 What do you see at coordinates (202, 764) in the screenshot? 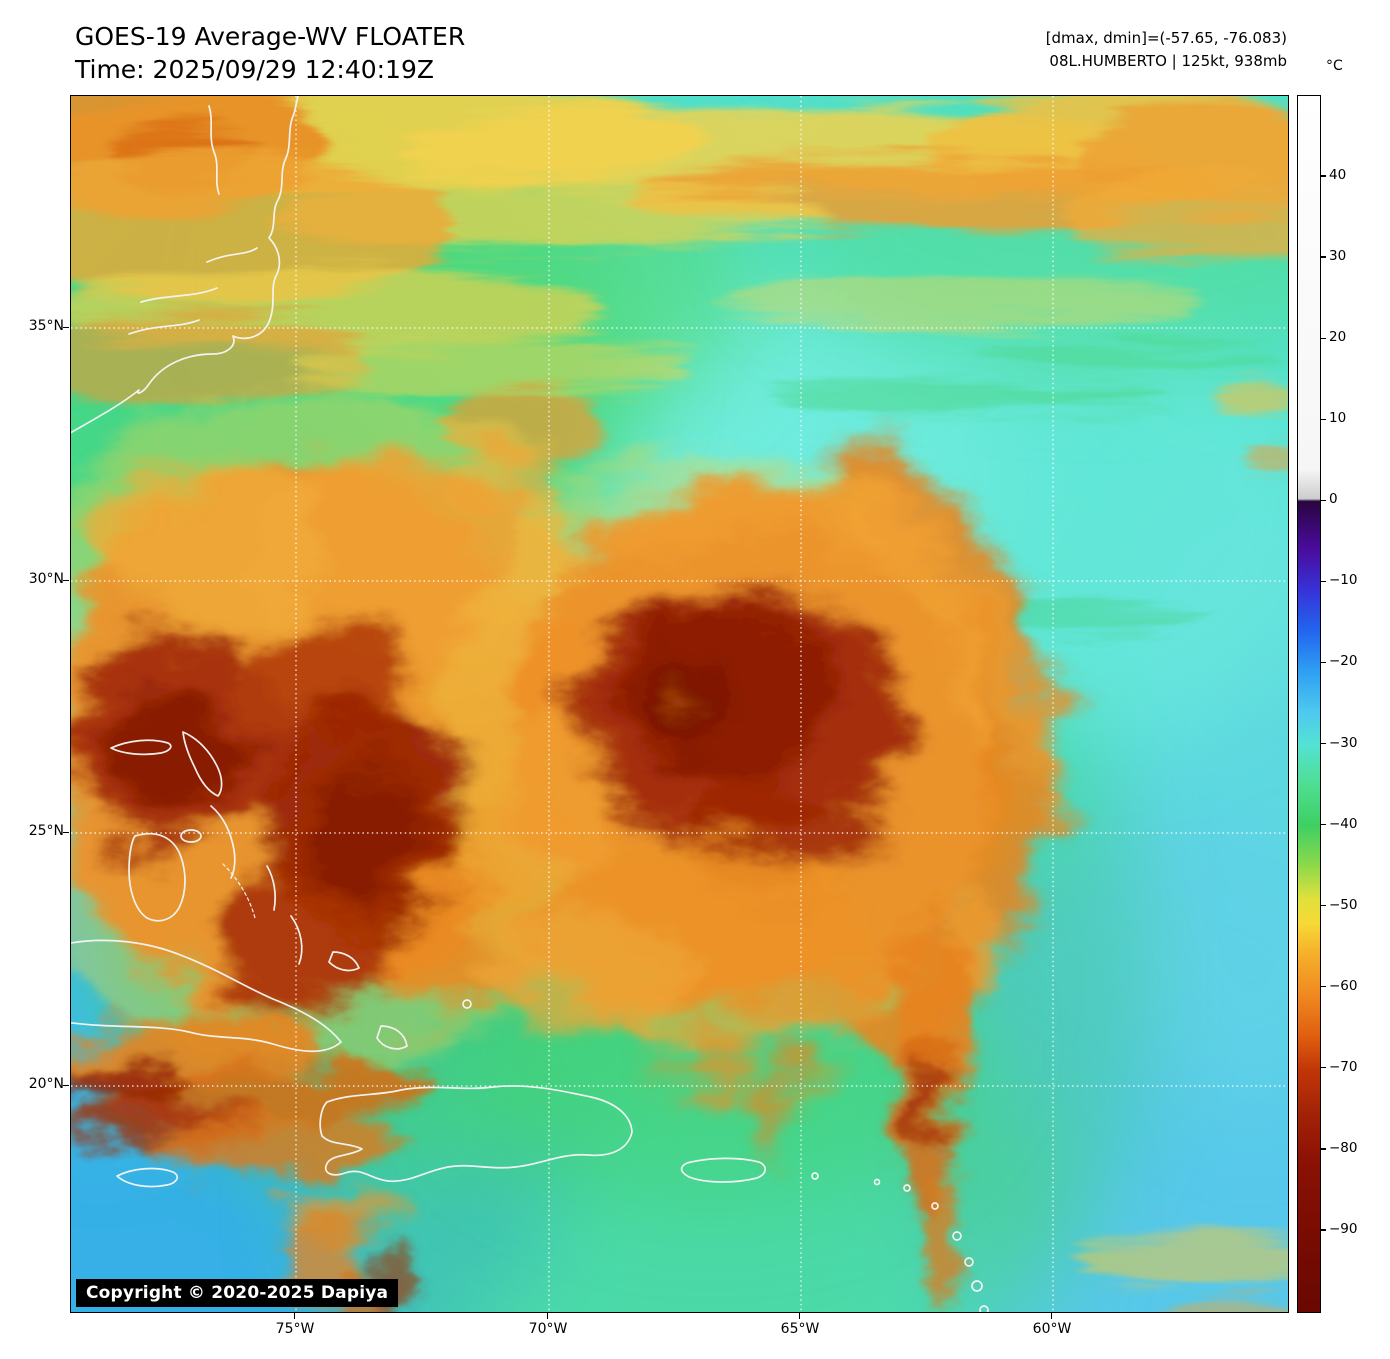
I see `coastline-abaco` at bounding box center [202, 764].